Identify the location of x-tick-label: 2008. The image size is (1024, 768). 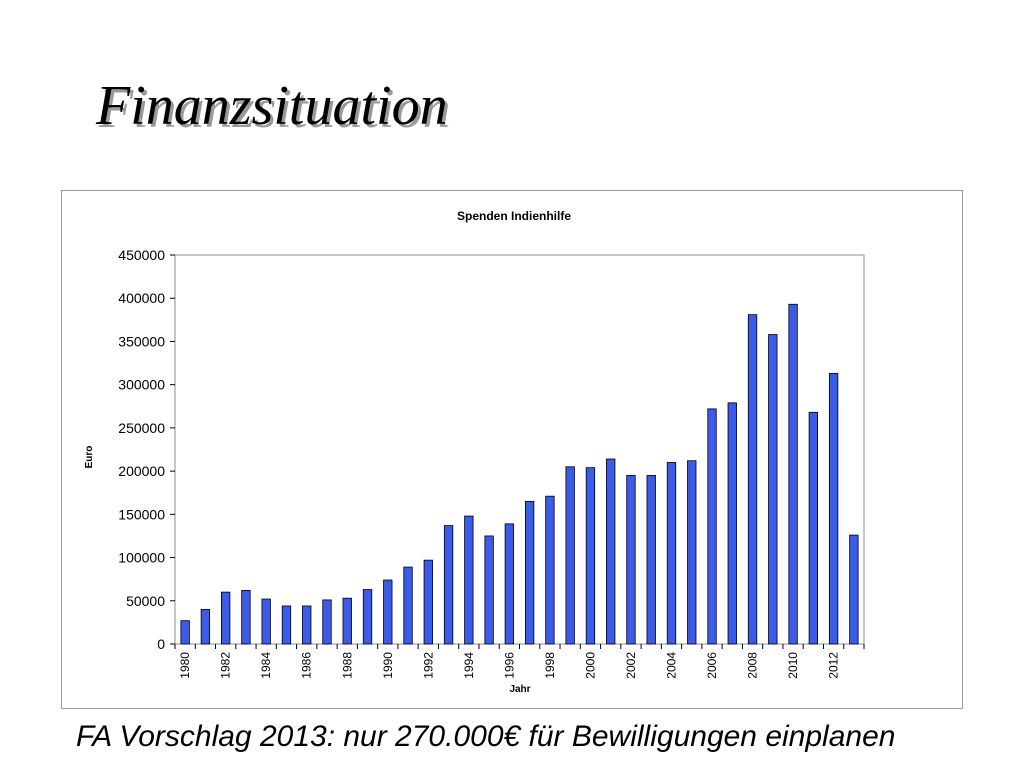
(753, 665).